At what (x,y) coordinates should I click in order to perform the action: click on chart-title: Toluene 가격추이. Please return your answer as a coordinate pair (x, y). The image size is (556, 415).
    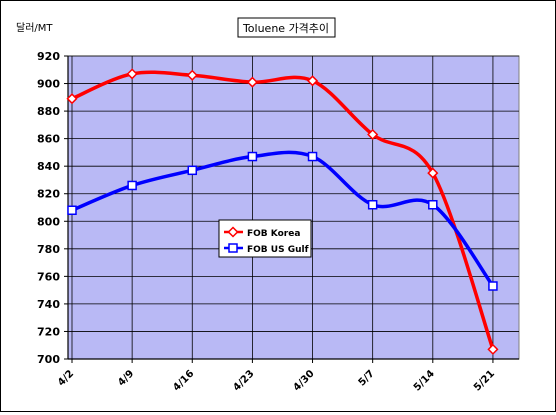
    Looking at the image, I should click on (285, 28).